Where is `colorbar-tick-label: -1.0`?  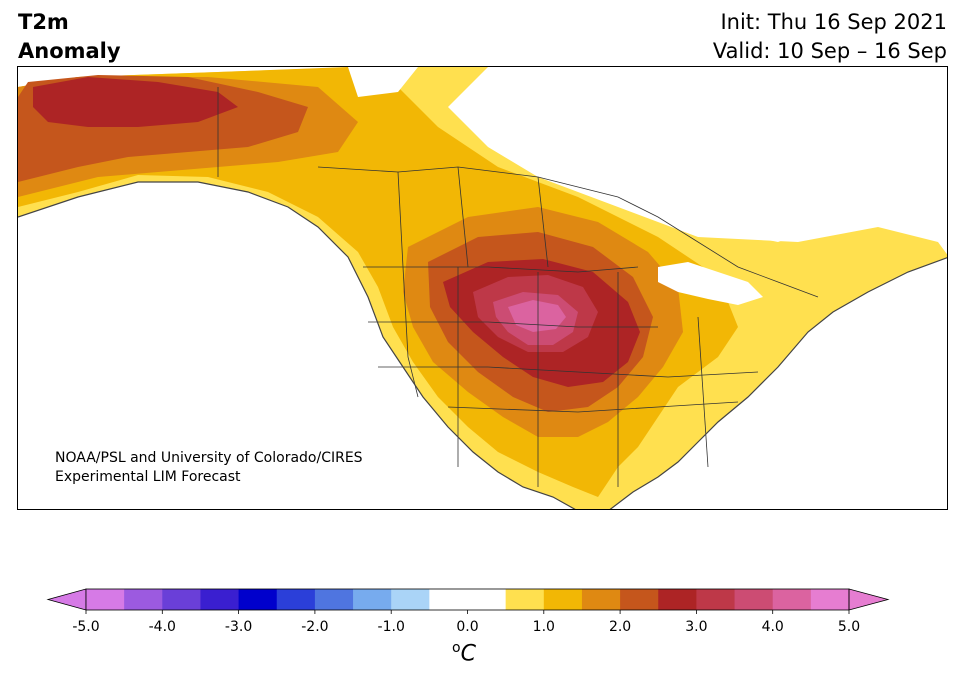
colorbar-tick-label: -1.0 is located at coordinates (391, 627).